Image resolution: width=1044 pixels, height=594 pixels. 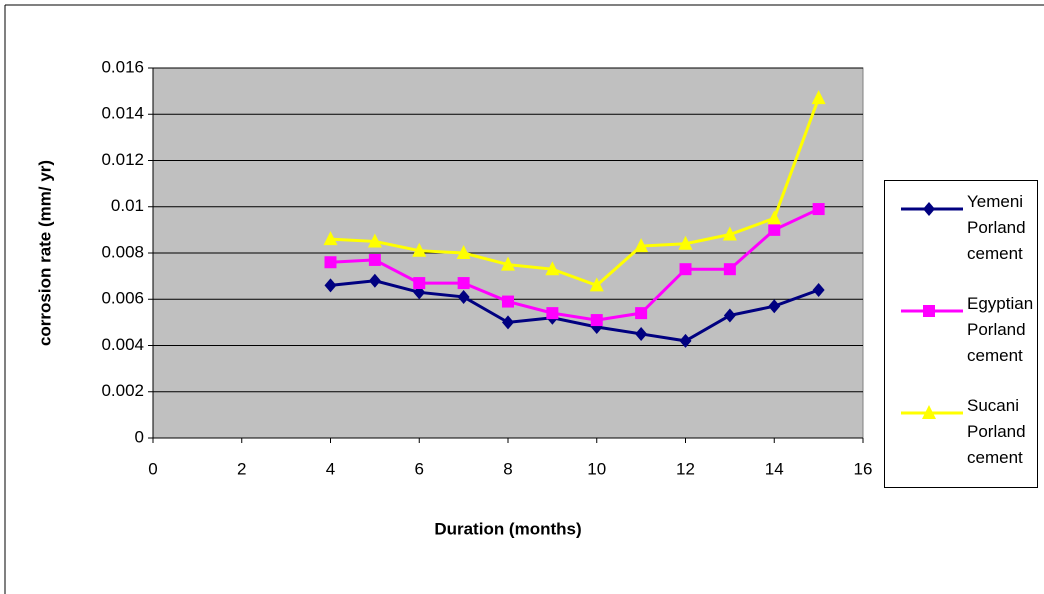 What do you see at coordinates (507, 468) in the screenshot?
I see `x-tick-label: 8` at bounding box center [507, 468].